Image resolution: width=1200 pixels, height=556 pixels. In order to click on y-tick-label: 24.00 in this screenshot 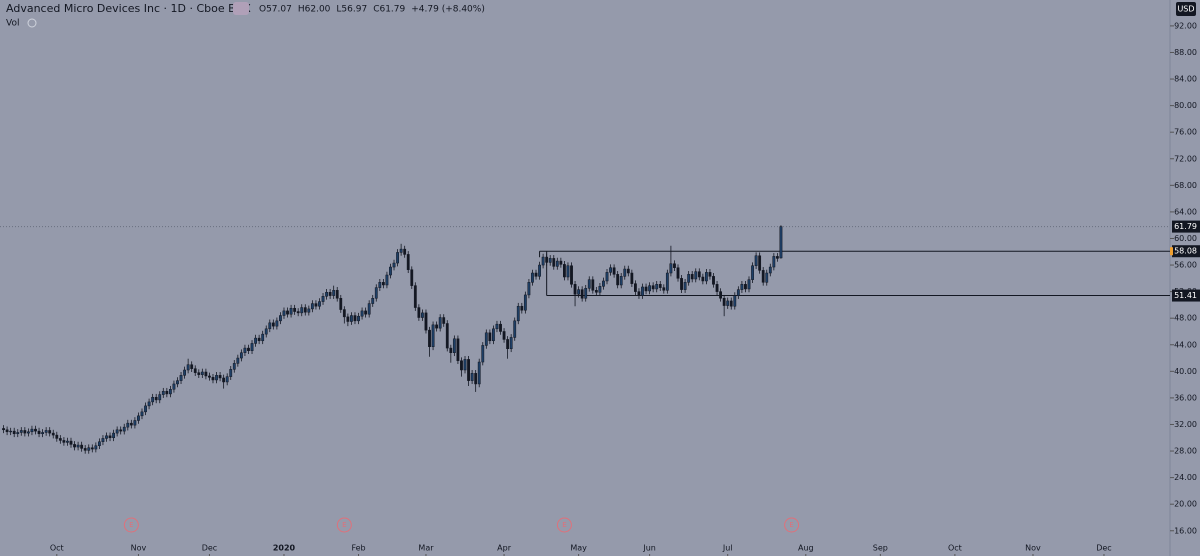, I will do `click(1185, 477)`.